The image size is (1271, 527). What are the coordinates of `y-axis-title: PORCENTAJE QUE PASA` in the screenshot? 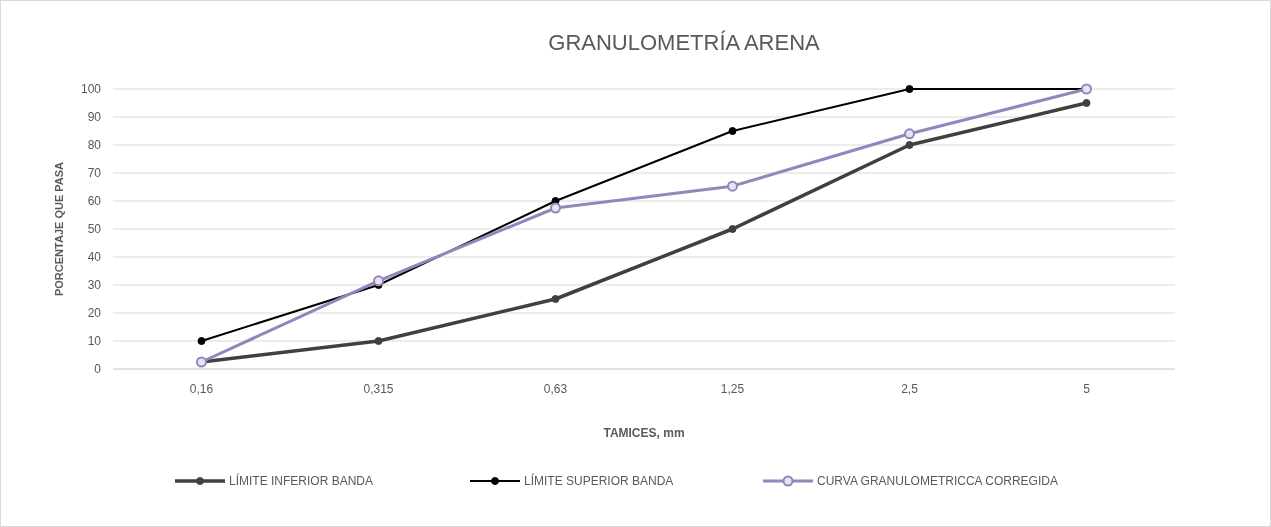 It's located at (59, 229).